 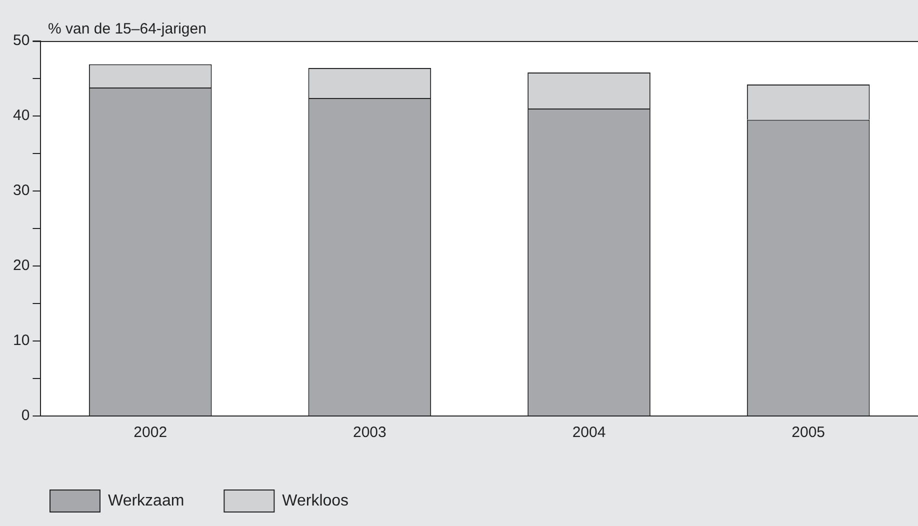 What do you see at coordinates (21, 115) in the screenshot?
I see `y-tick-label: 40` at bounding box center [21, 115].